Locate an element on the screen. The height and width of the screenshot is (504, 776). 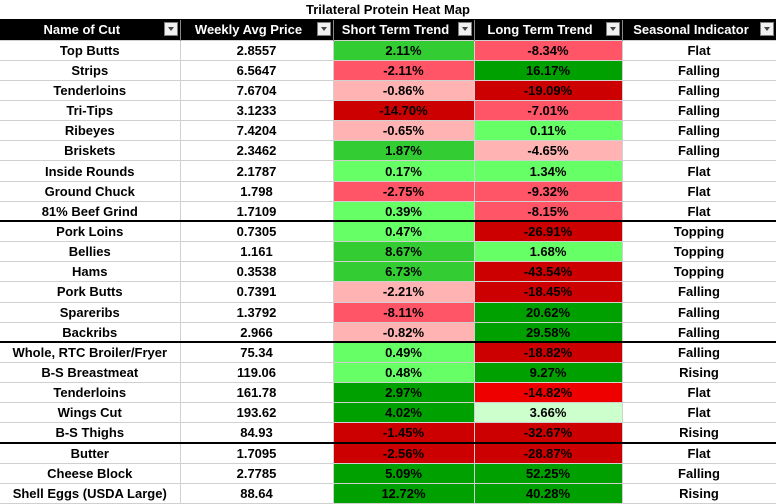
price-cell: 1.7109 is located at coordinates (256, 211).